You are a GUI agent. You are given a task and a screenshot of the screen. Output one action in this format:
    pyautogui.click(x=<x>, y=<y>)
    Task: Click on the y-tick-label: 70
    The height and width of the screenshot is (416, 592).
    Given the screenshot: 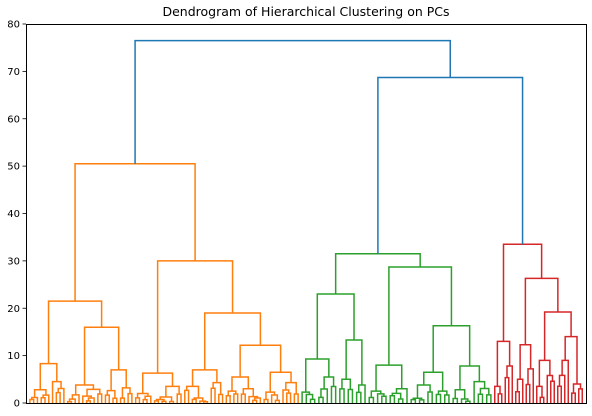 What is the action you would take?
    pyautogui.click(x=13, y=72)
    